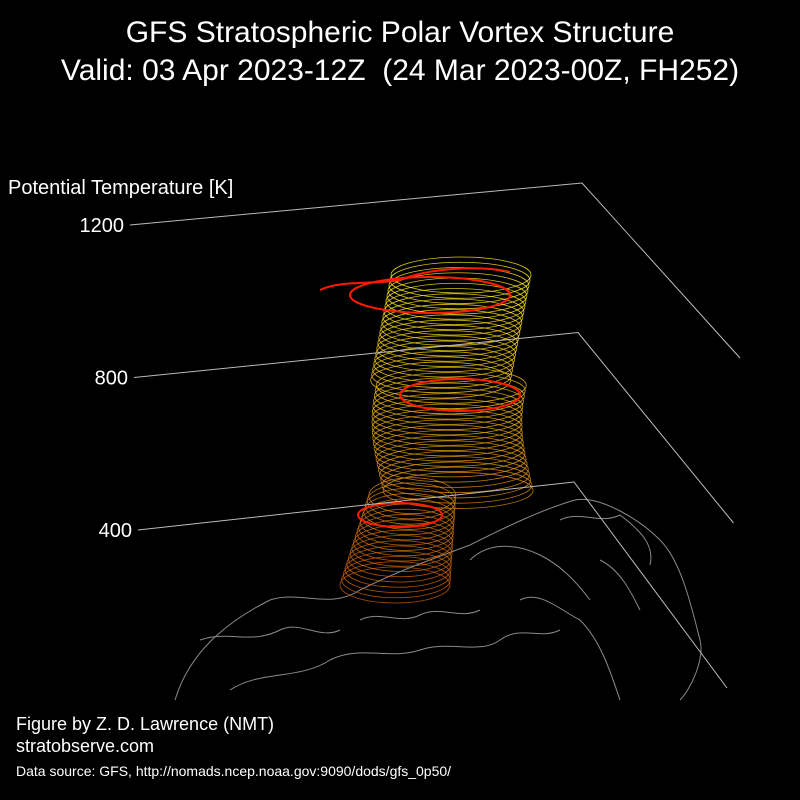  Describe the element at coordinates (111, 379) in the screenshot. I see `z-tick-label: 800` at that location.